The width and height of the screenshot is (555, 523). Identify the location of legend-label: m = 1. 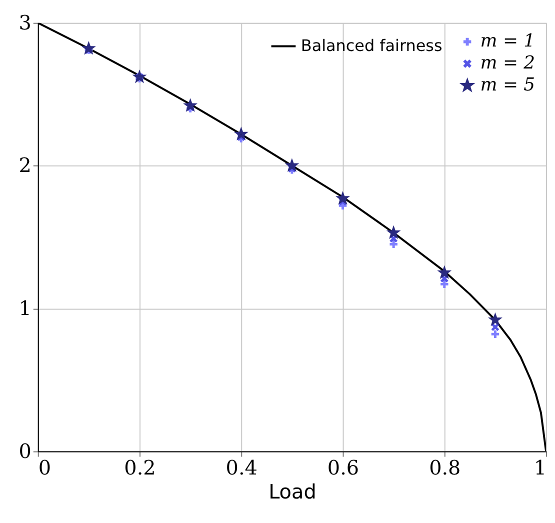
(508, 41).